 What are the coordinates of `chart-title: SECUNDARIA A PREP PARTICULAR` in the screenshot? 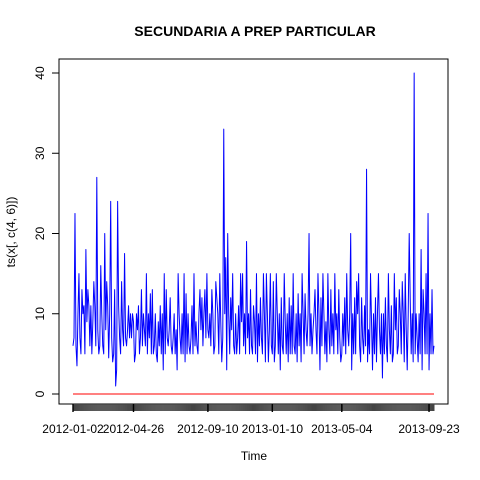 It's located at (254, 31).